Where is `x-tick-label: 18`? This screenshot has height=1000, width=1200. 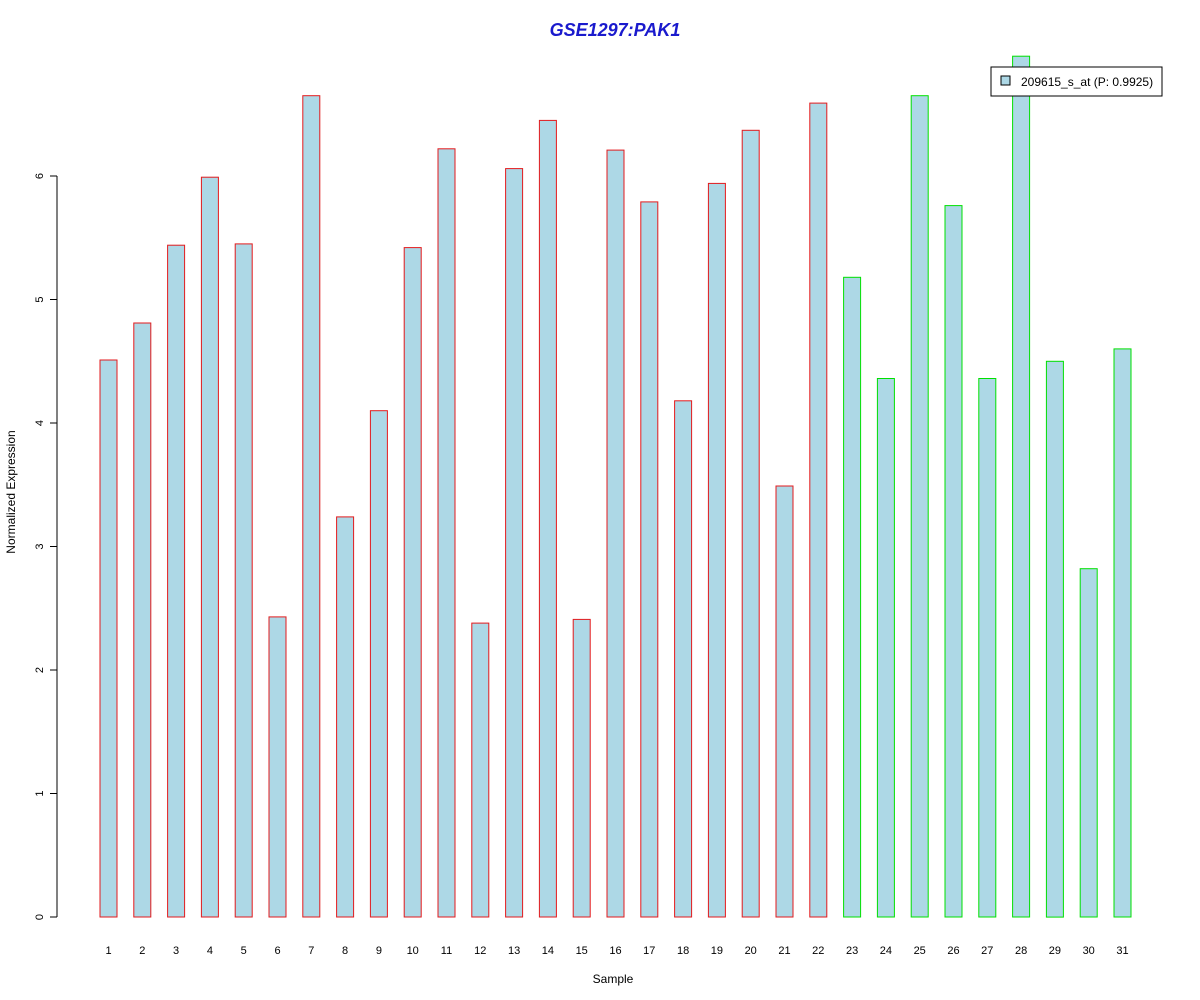 x-tick-label: 18 is located at coordinates (683, 951).